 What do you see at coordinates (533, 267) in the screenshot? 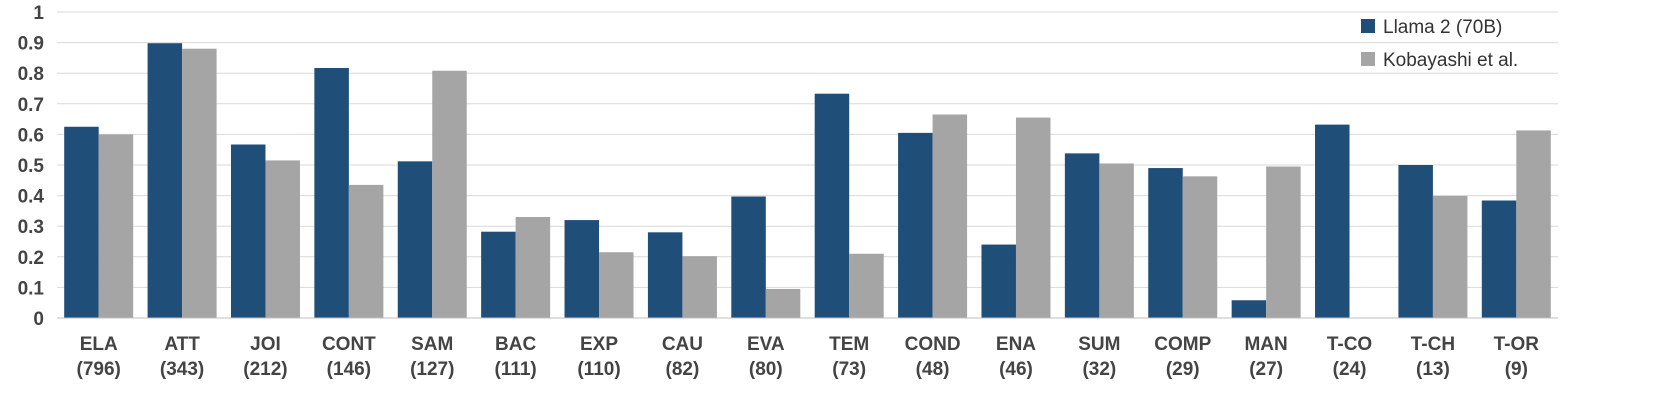
I see `bar-kobayashi-bac` at bounding box center [533, 267].